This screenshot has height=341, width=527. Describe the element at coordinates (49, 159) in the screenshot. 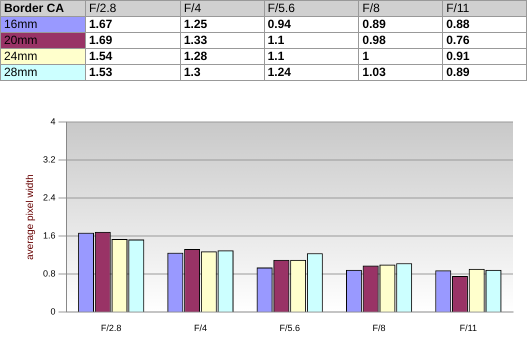

I see `y-tick-label: 3.2` at that location.